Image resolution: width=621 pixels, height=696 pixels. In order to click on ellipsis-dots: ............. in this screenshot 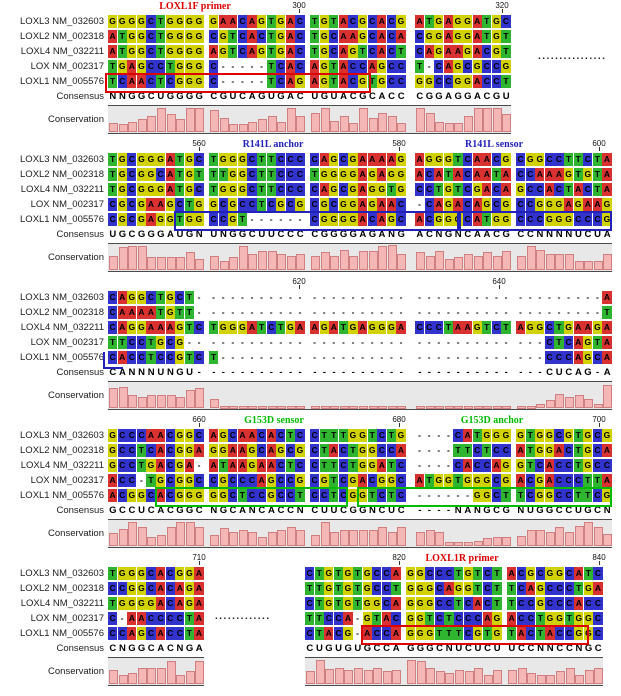, I will do `click(243, 616)`.